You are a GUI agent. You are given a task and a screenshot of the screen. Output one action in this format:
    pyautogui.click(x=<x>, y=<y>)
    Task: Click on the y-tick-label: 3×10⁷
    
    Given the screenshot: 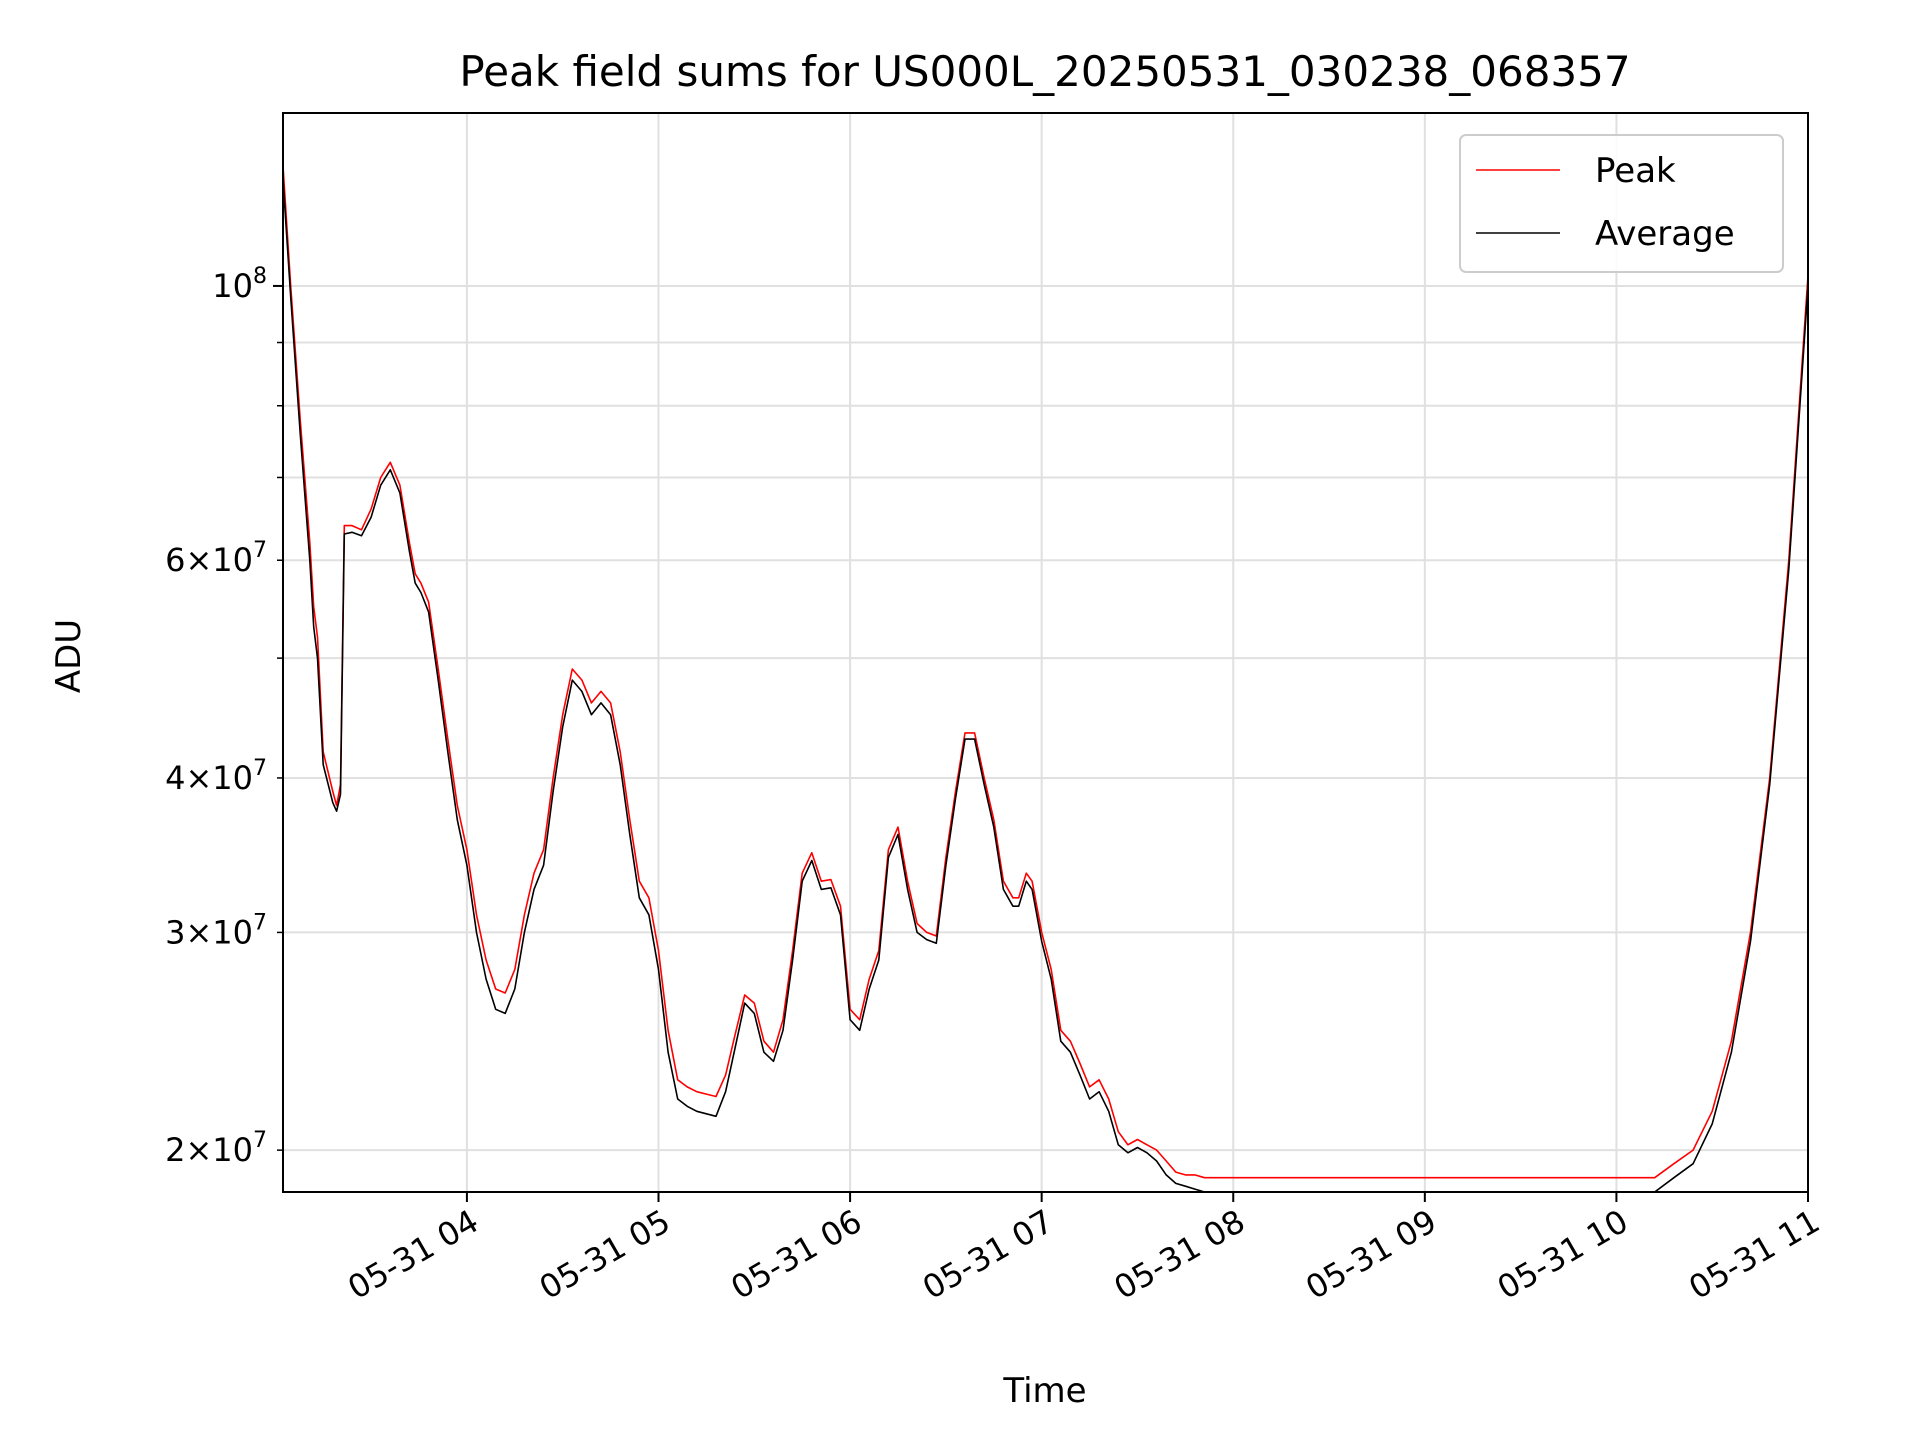 What is the action you would take?
    pyautogui.click(x=216, y=930)
    